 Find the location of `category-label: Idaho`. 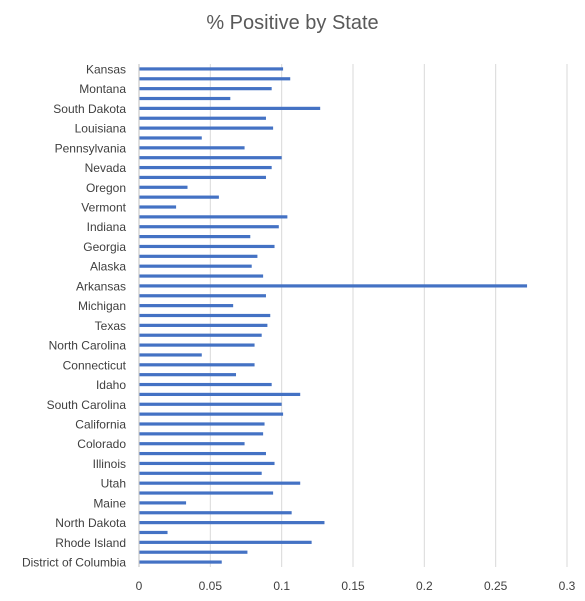

category-label: Idaho is located at coordinates (111, 385).